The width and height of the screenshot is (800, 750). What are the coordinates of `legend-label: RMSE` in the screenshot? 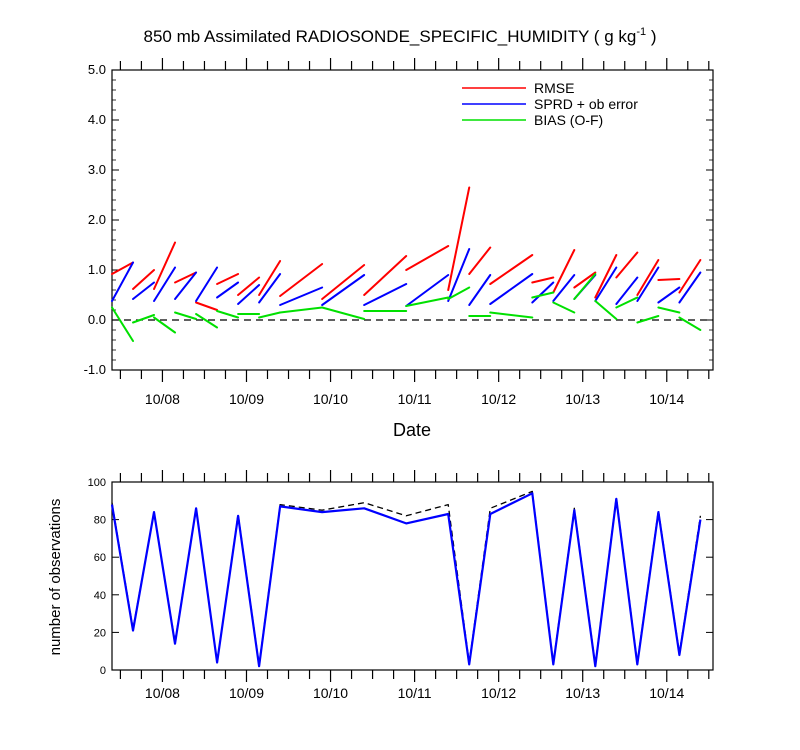 It's located at (554, 88).